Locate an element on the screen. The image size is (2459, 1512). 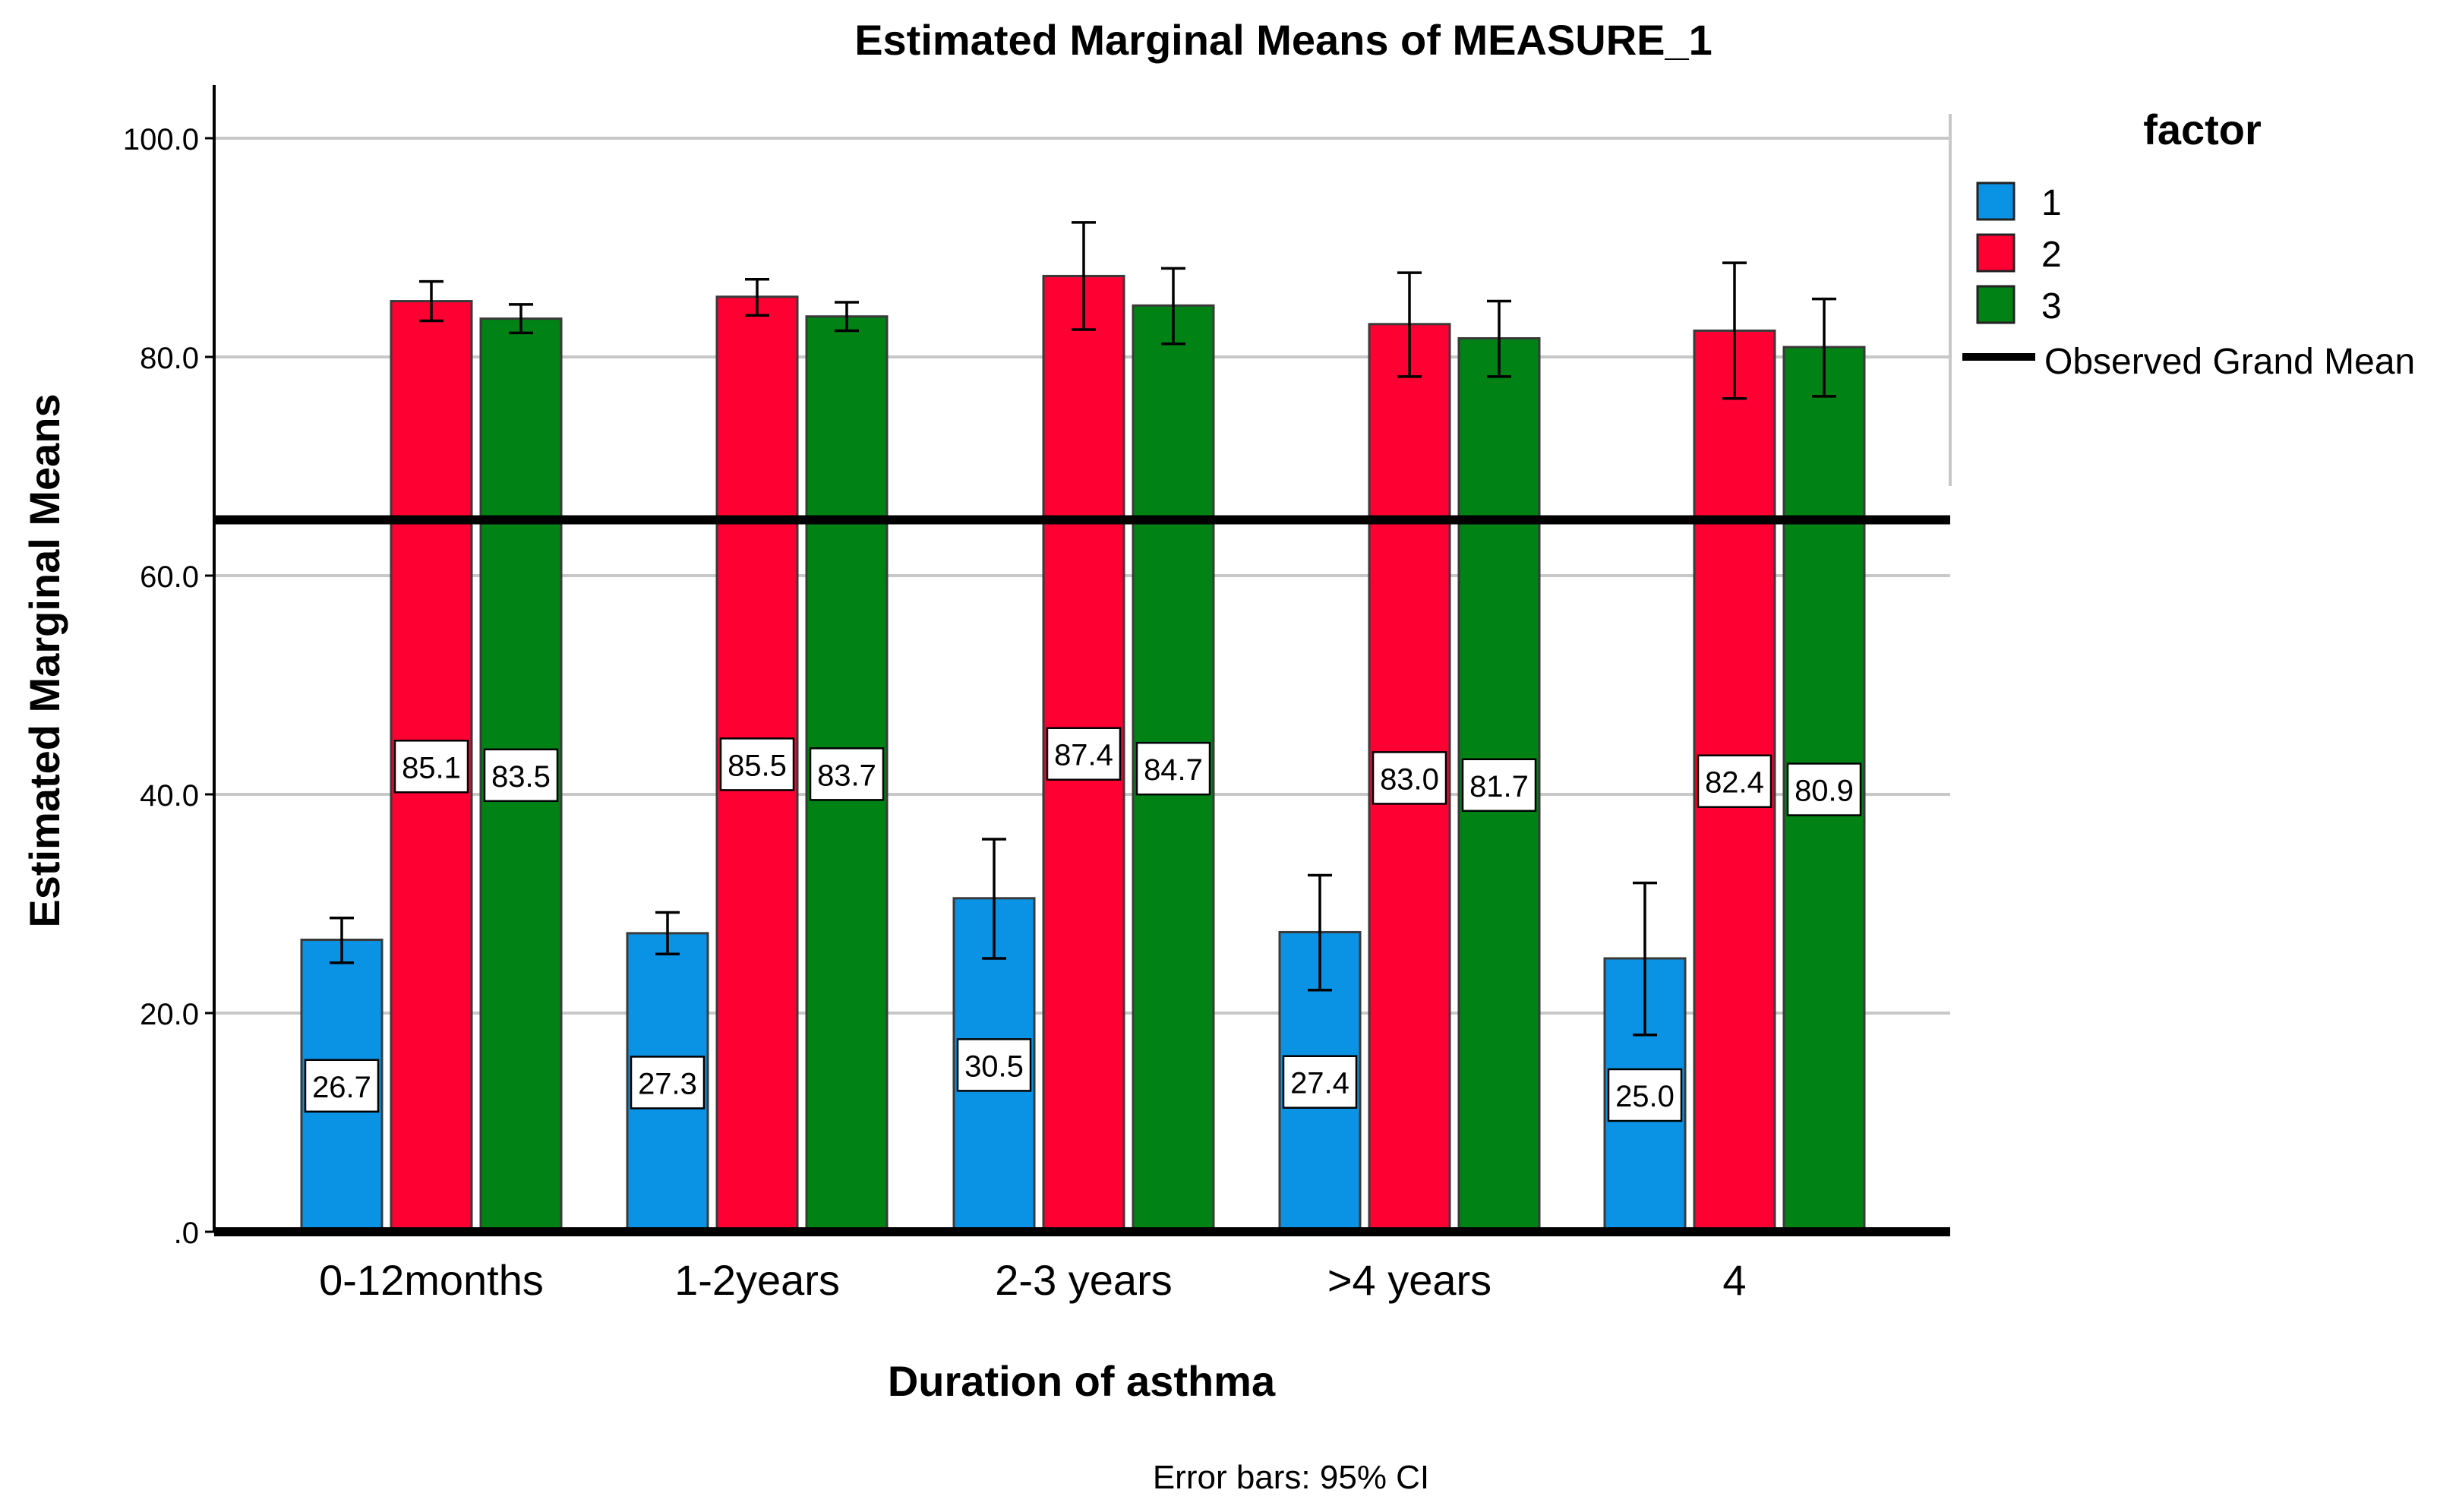
data-label: 25.0 is located at coordinates (1645, 1096).